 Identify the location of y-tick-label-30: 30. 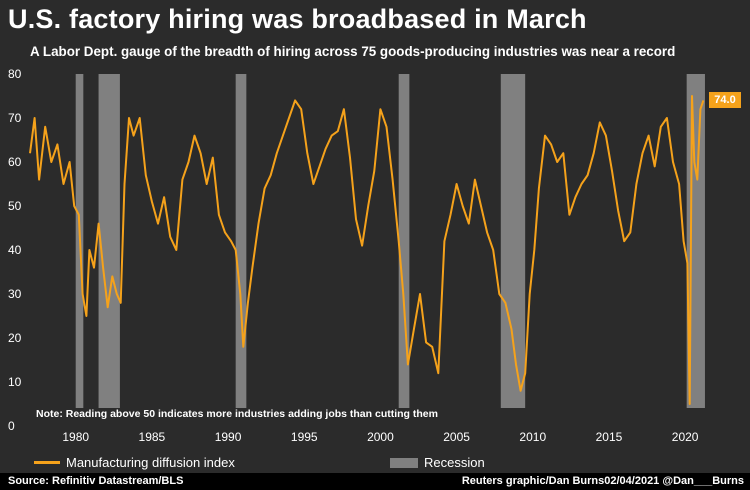
(15, 294).